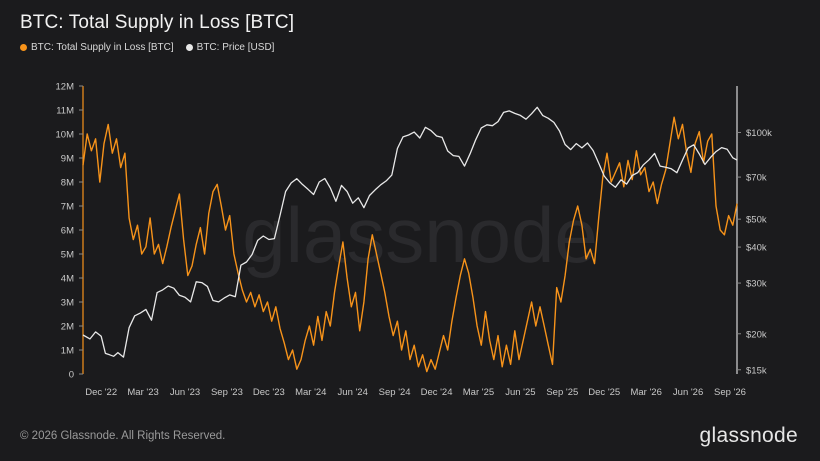 Image resolution: width=820 pixels, height=461 pixels. I want to click on right-tick-label: $100k, so click(759, 133).